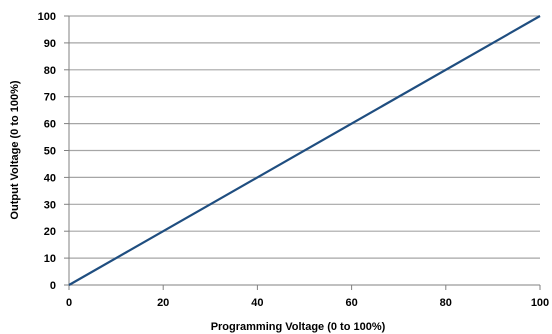 The image size is (552, 334). Describe the element at coordinates (69, 303) in the screenshot. I see `x-tick-label: 0` at that location.